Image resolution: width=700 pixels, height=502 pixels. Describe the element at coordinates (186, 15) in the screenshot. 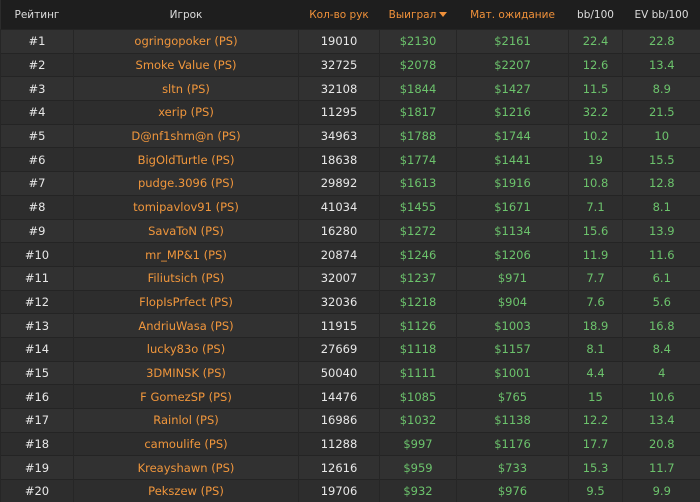

I see `header-player: Игрок` at that location.